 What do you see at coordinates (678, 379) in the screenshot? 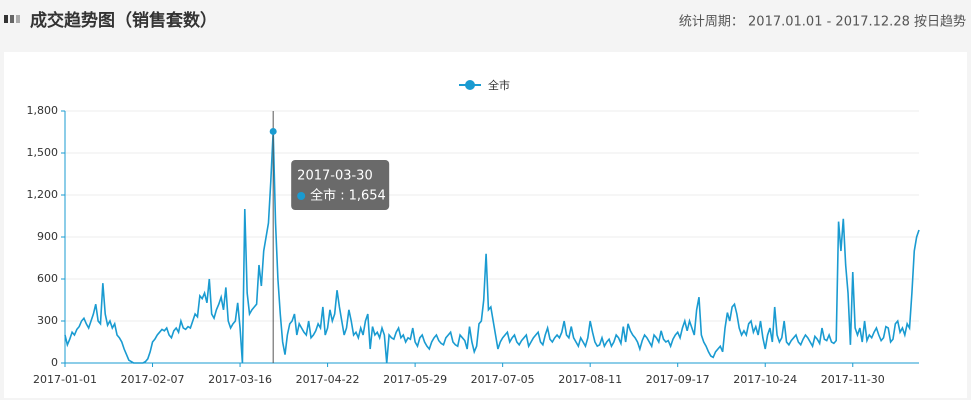
I see `x-tick-label: 2017-09-17` at bounding box center [678, 379].